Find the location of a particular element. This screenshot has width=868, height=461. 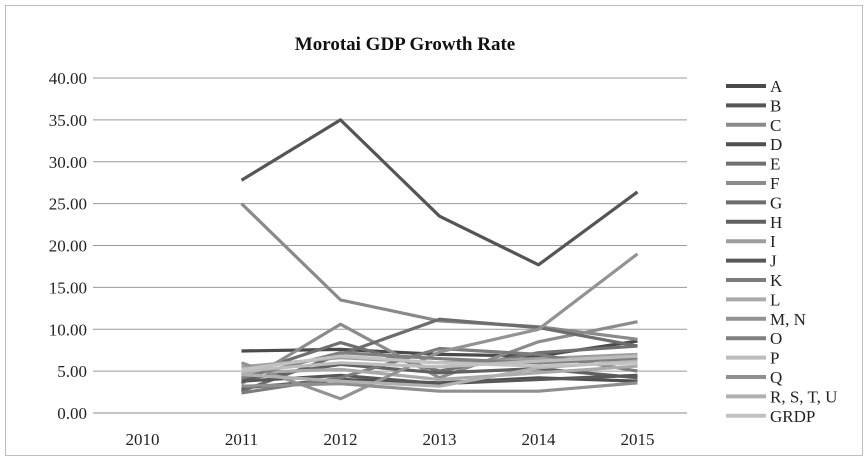

y-tick-label: 35.00 is located at coordinates (68, 120).